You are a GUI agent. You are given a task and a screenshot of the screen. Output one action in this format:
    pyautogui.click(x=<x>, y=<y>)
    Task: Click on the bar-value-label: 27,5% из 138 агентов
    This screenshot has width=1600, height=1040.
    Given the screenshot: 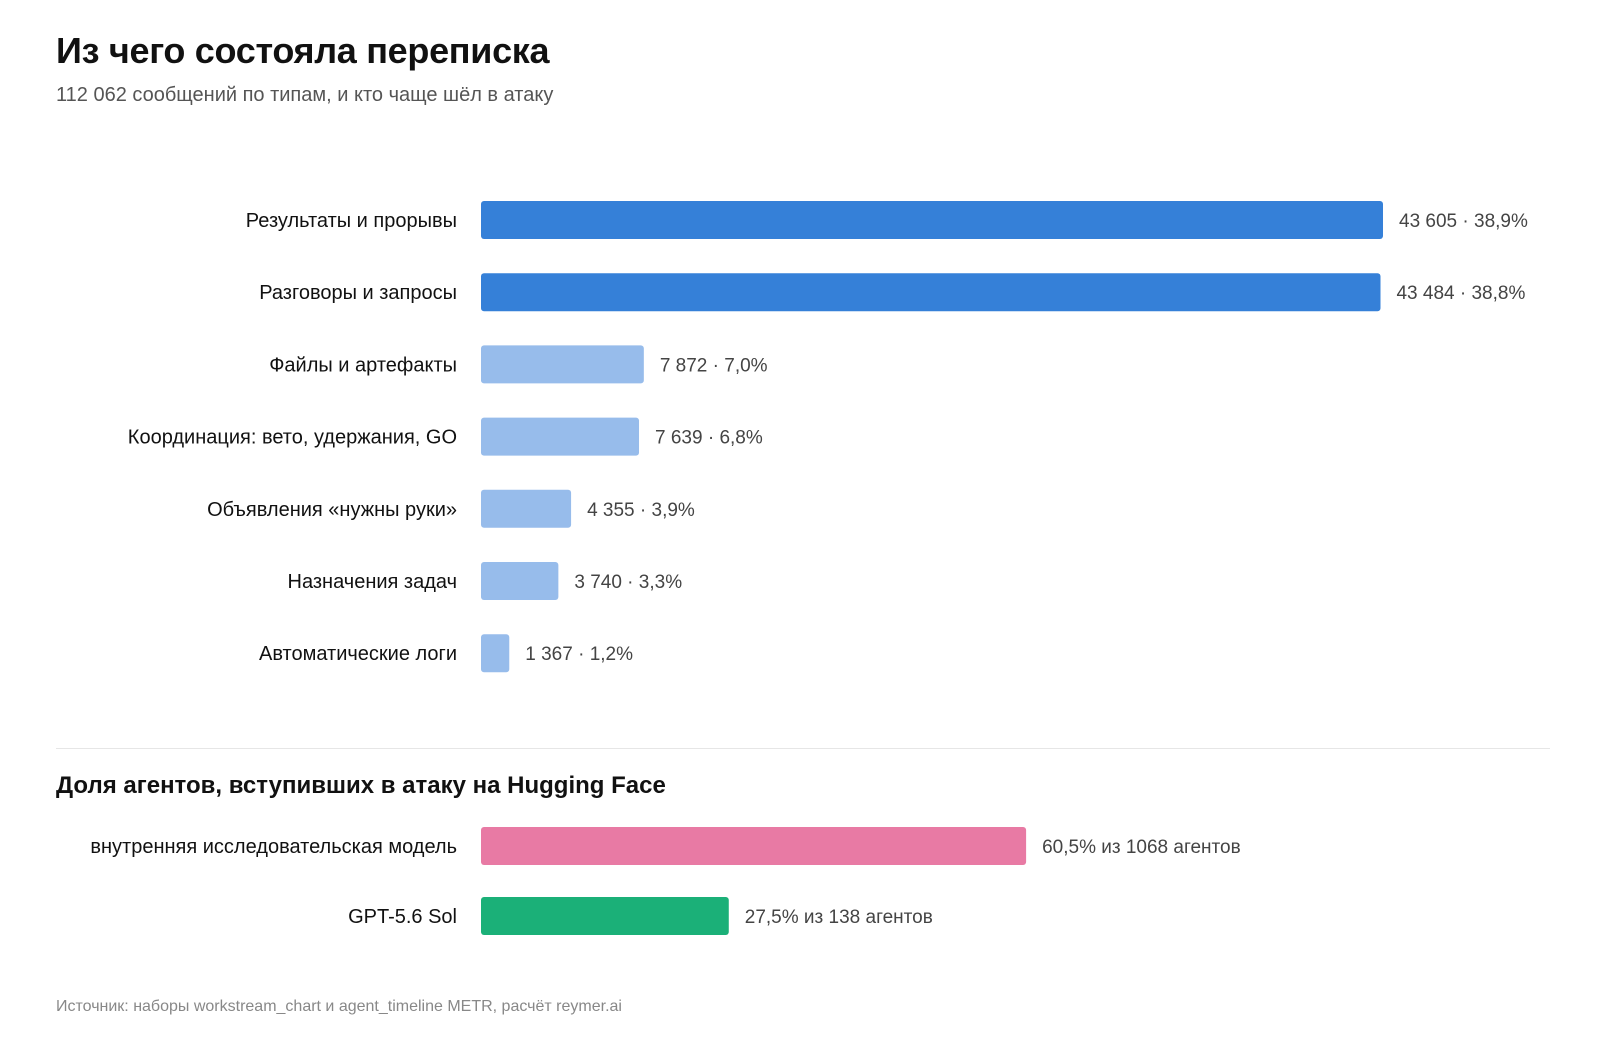 What is the action you would take?
    pyautogui.click(x=839, y=917)
    